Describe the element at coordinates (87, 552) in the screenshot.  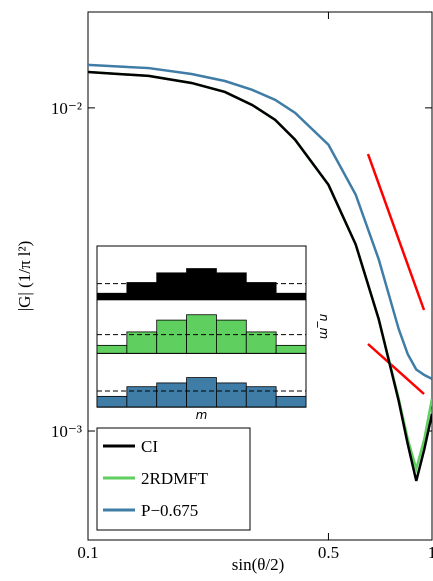
I see `x-tick-label: 0.1` at that location.